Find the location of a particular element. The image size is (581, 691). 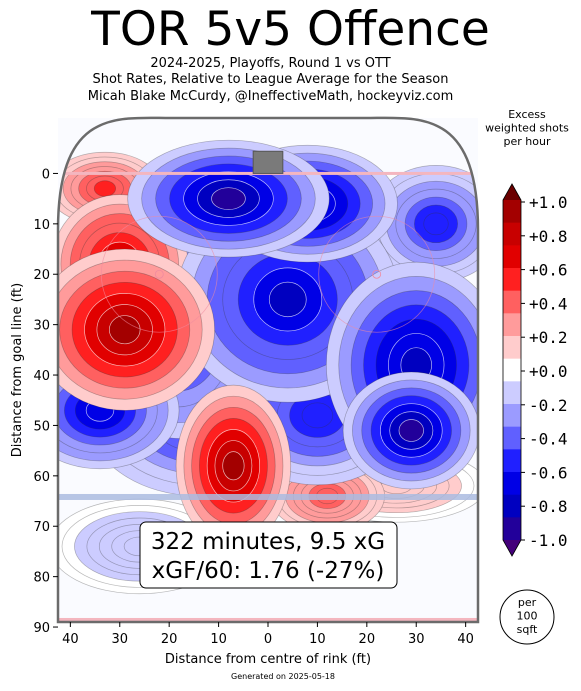

unit-badge-text: sqft is located at coordinates (527, 629).